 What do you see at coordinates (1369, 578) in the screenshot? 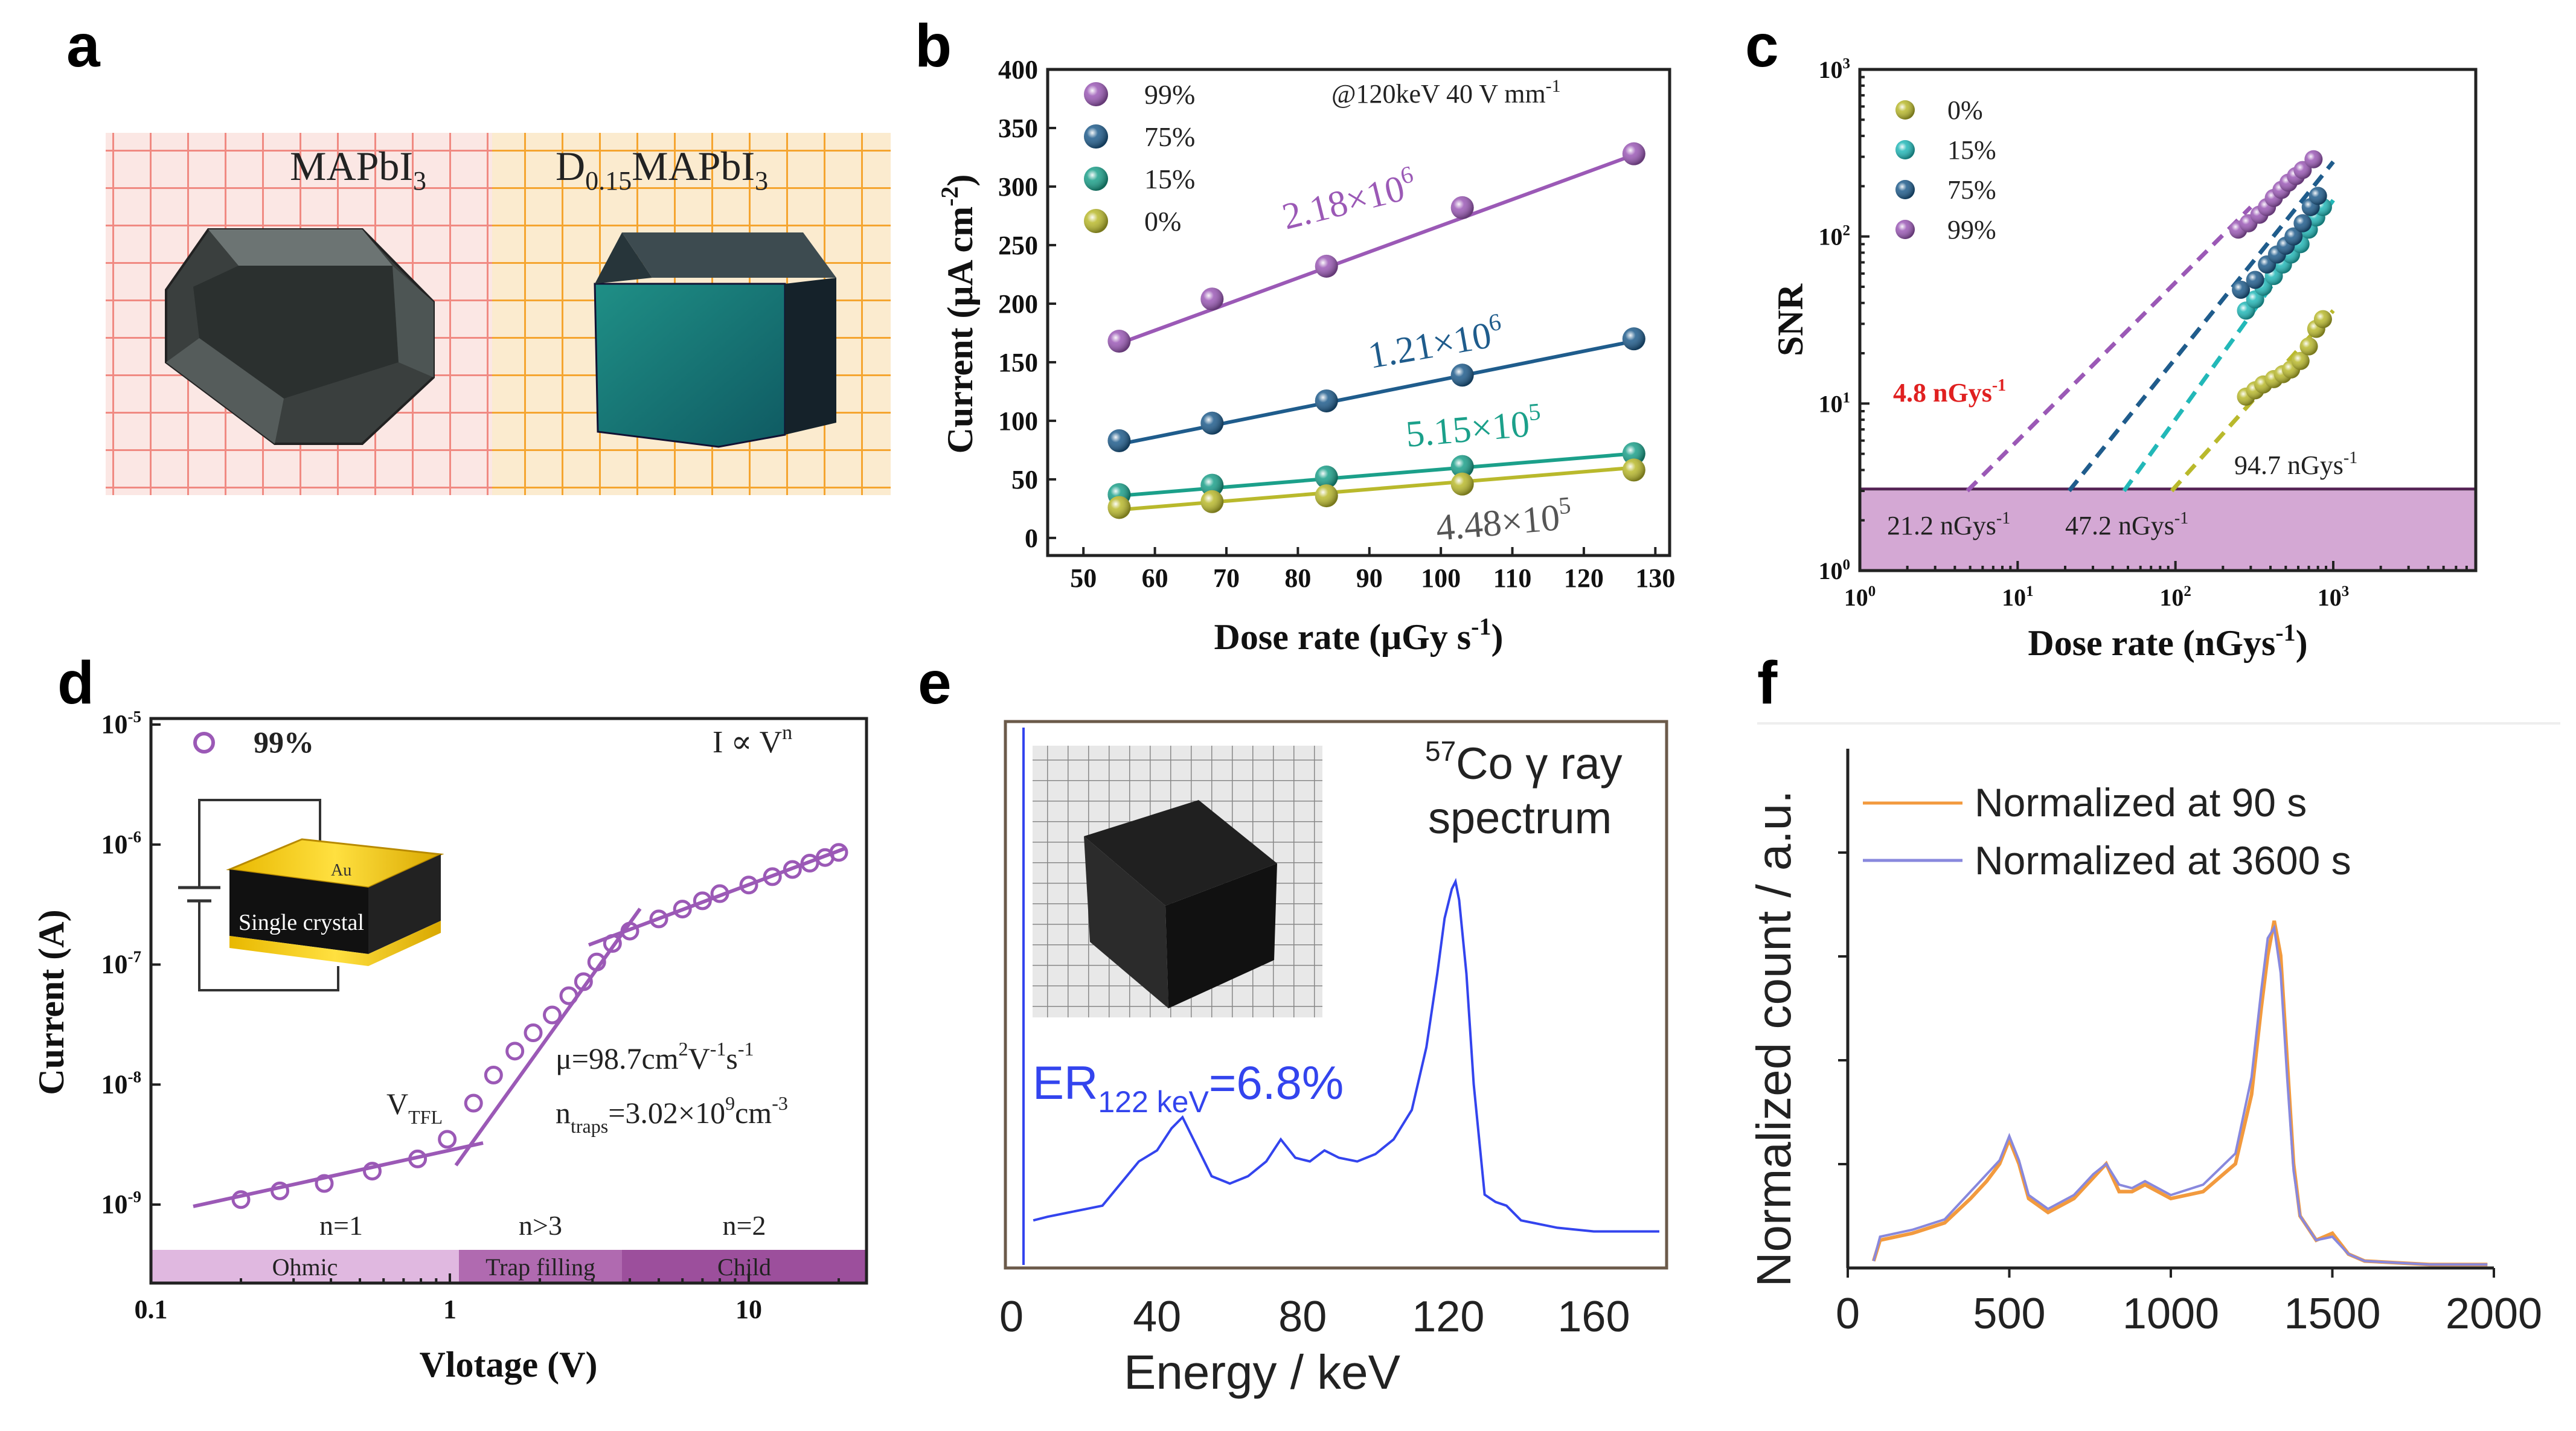
I see `b-xtick-label: 90` at bounding box center [1369, 578].